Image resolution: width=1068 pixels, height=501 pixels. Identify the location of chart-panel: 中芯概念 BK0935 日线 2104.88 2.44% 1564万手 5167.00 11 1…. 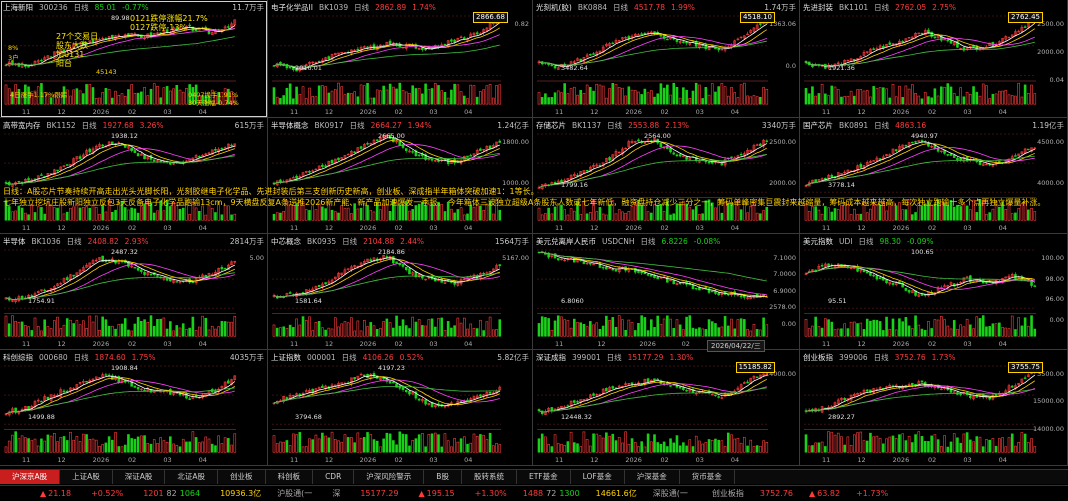
(400, 292).